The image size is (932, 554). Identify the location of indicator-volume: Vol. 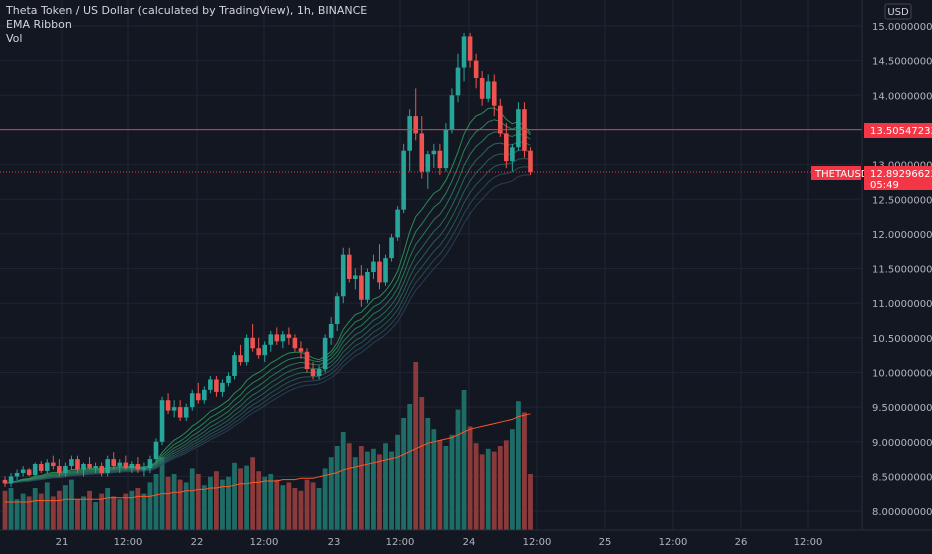
(14, 38).